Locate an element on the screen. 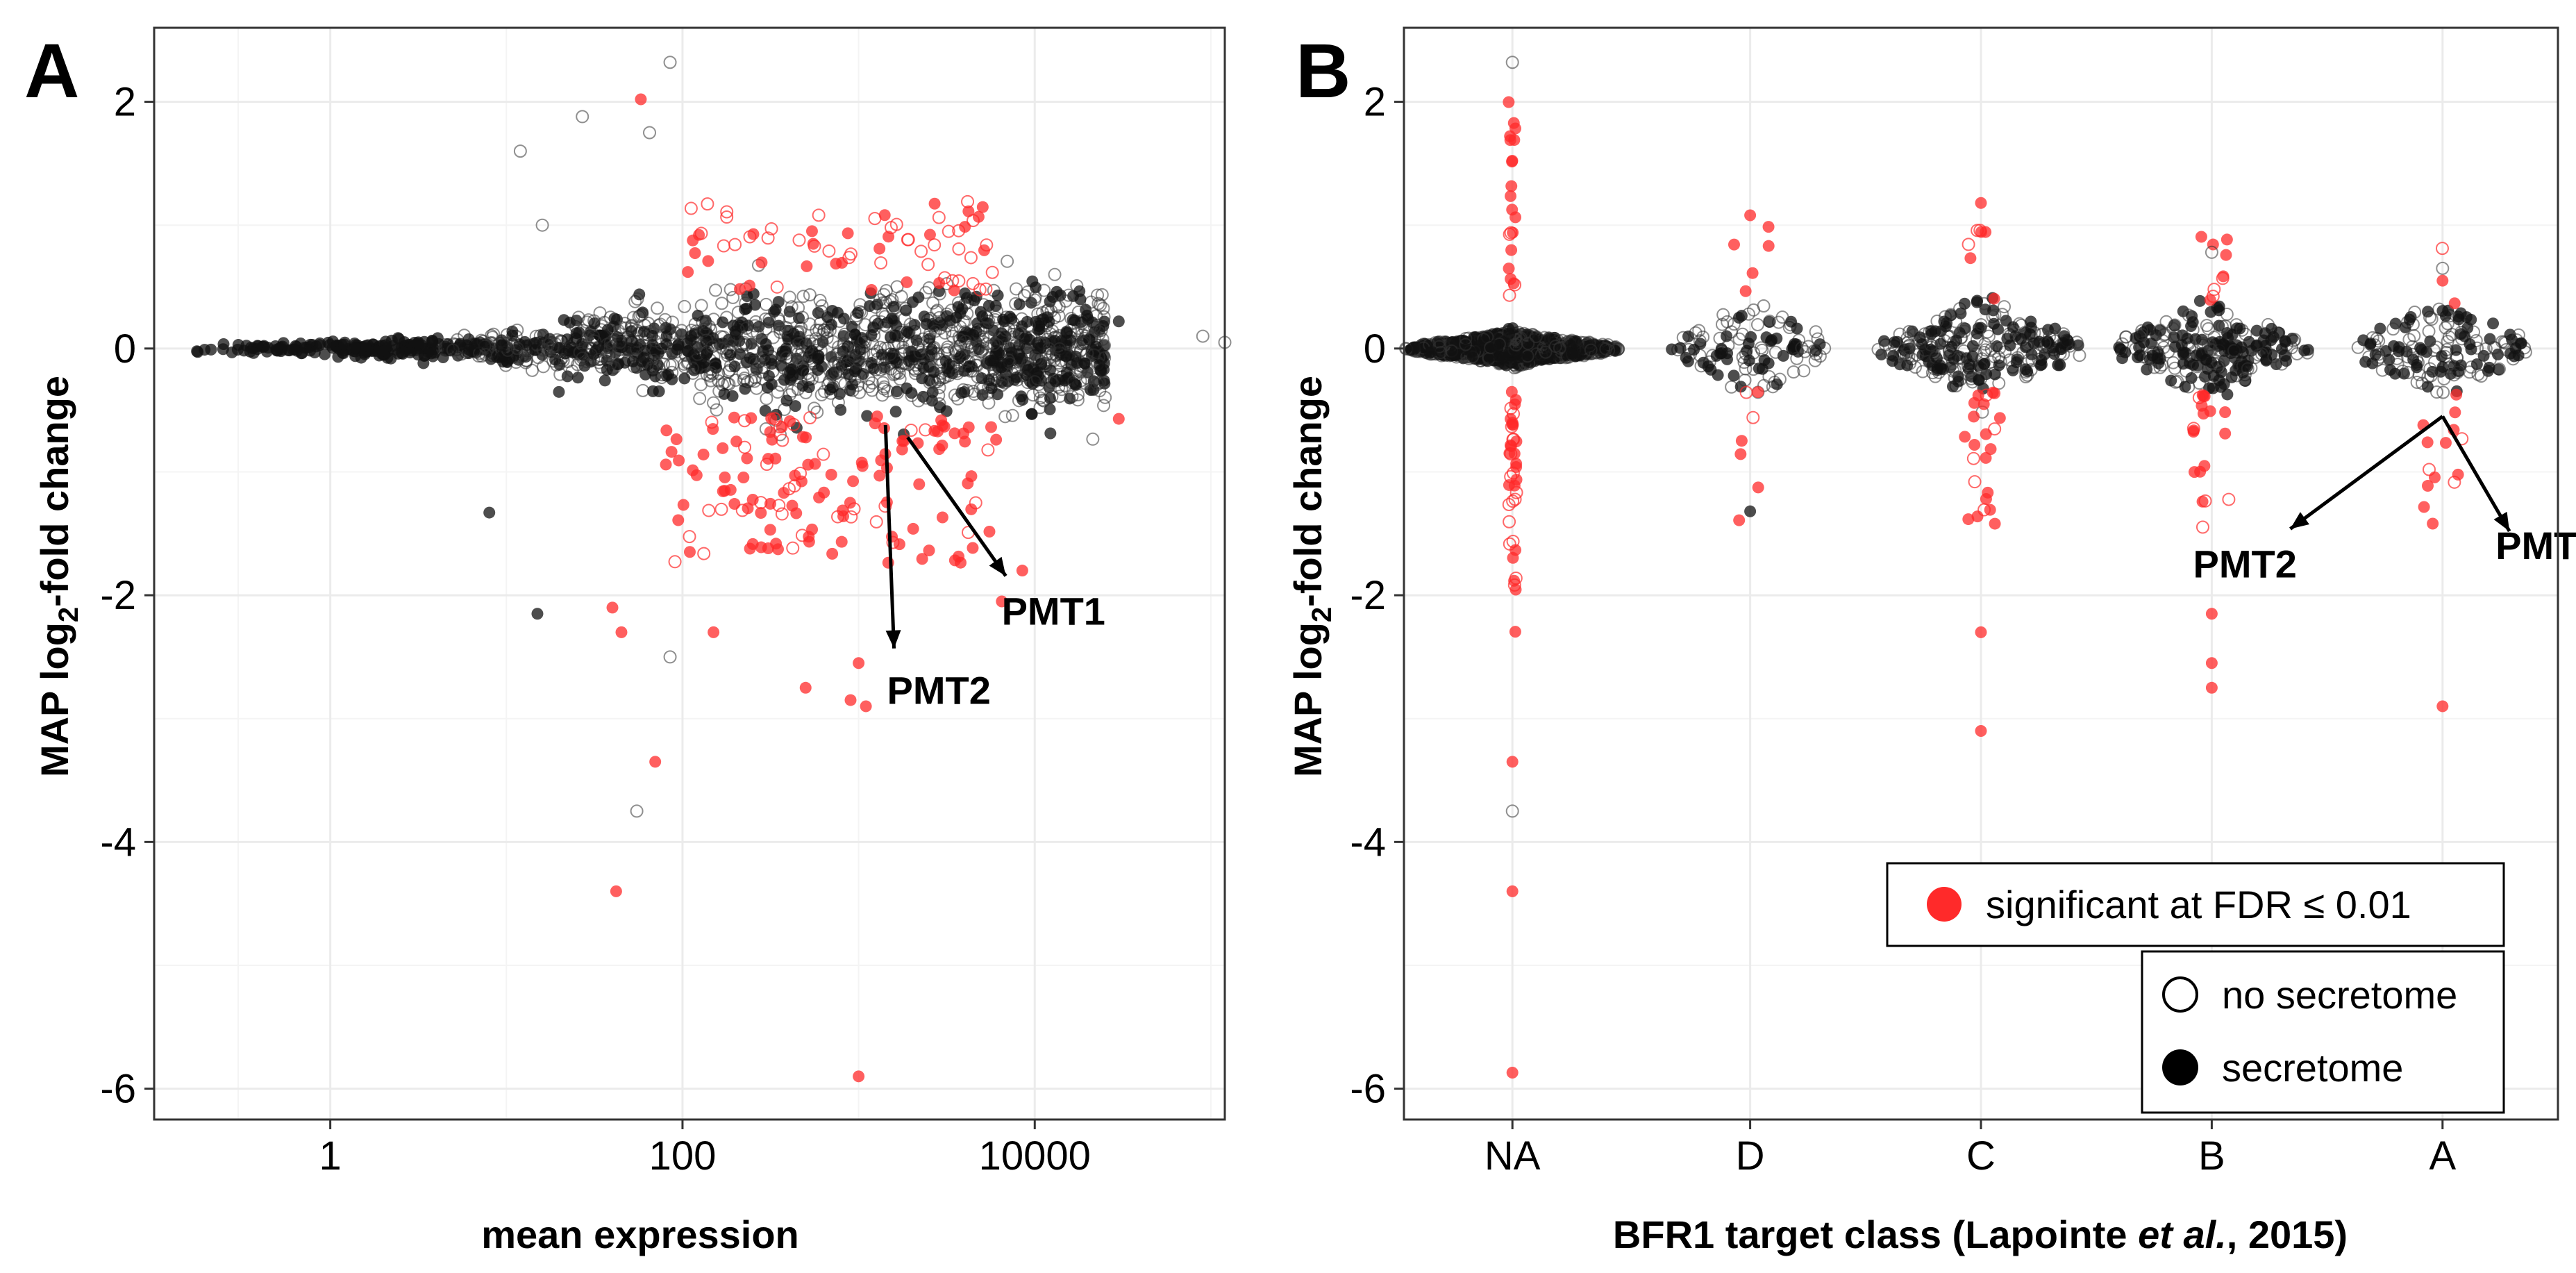  pmt1-arrow-b is located at coordinates (2476, 474).